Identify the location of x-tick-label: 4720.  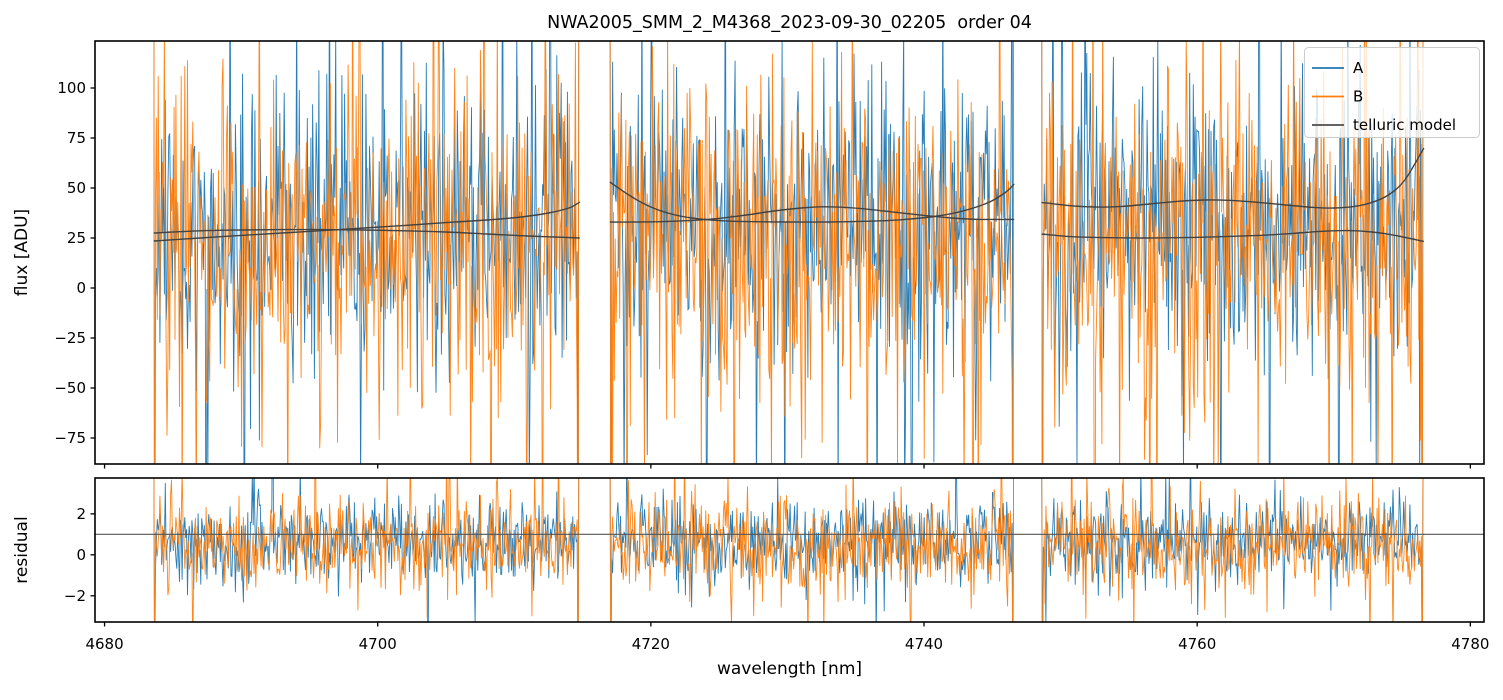
(651, 644).